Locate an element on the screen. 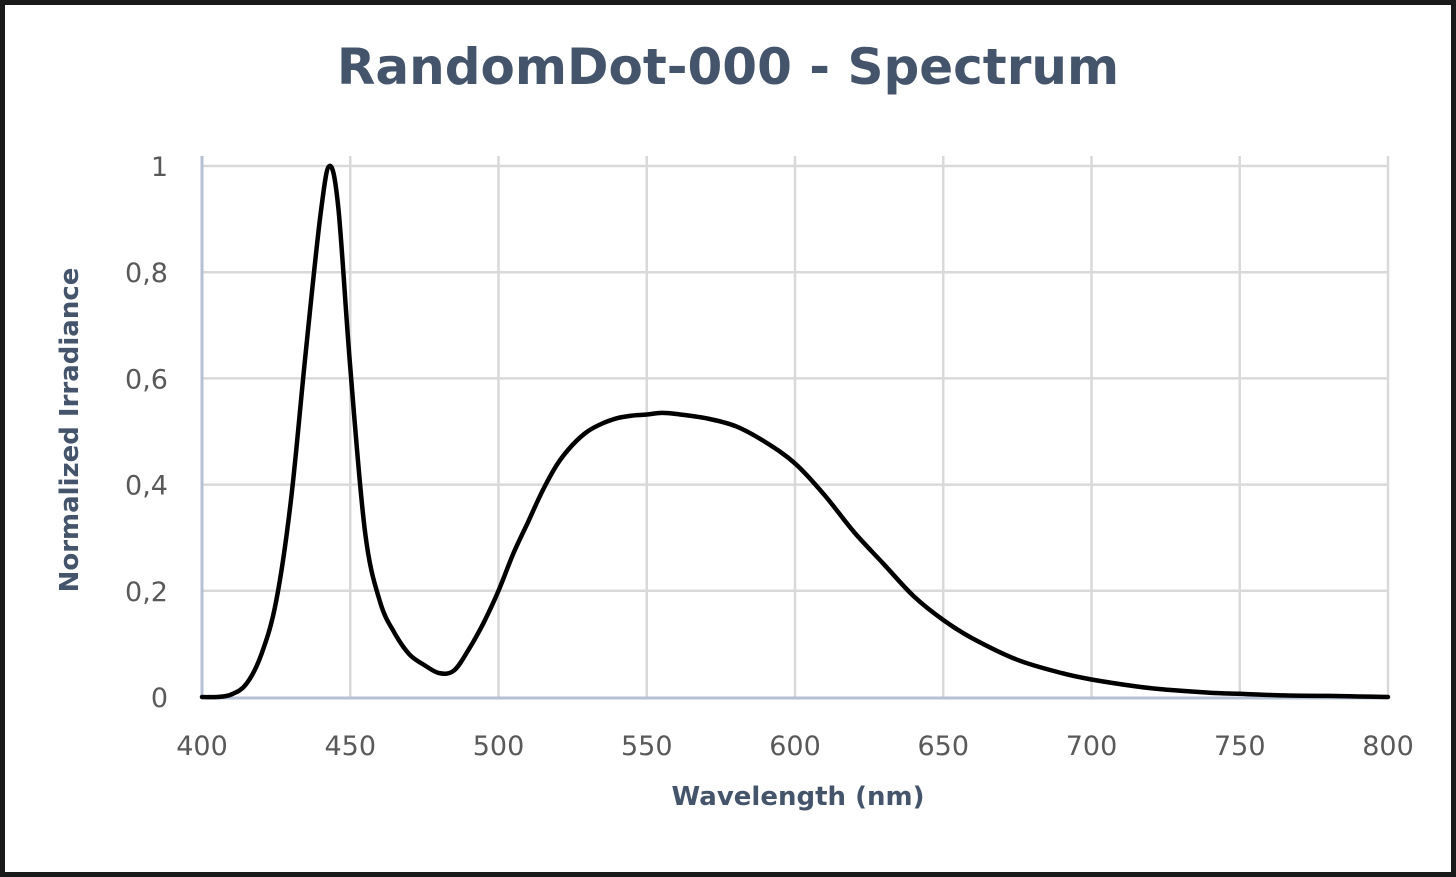 The image size is (1456, 877). y-tick-label: 0,6 is located at coordinates (146, 379).